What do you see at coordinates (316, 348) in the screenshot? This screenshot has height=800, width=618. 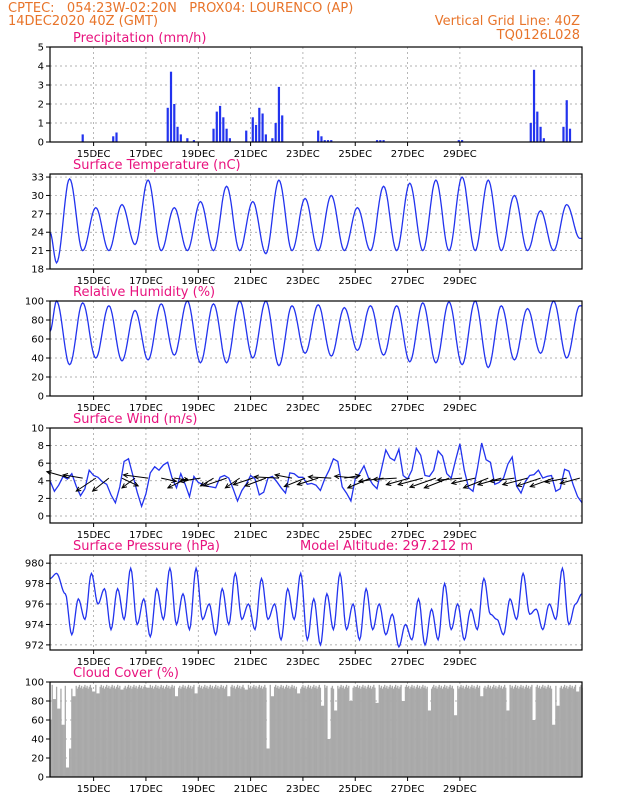 I see `panel-frame` at bounding box center [316, 348].